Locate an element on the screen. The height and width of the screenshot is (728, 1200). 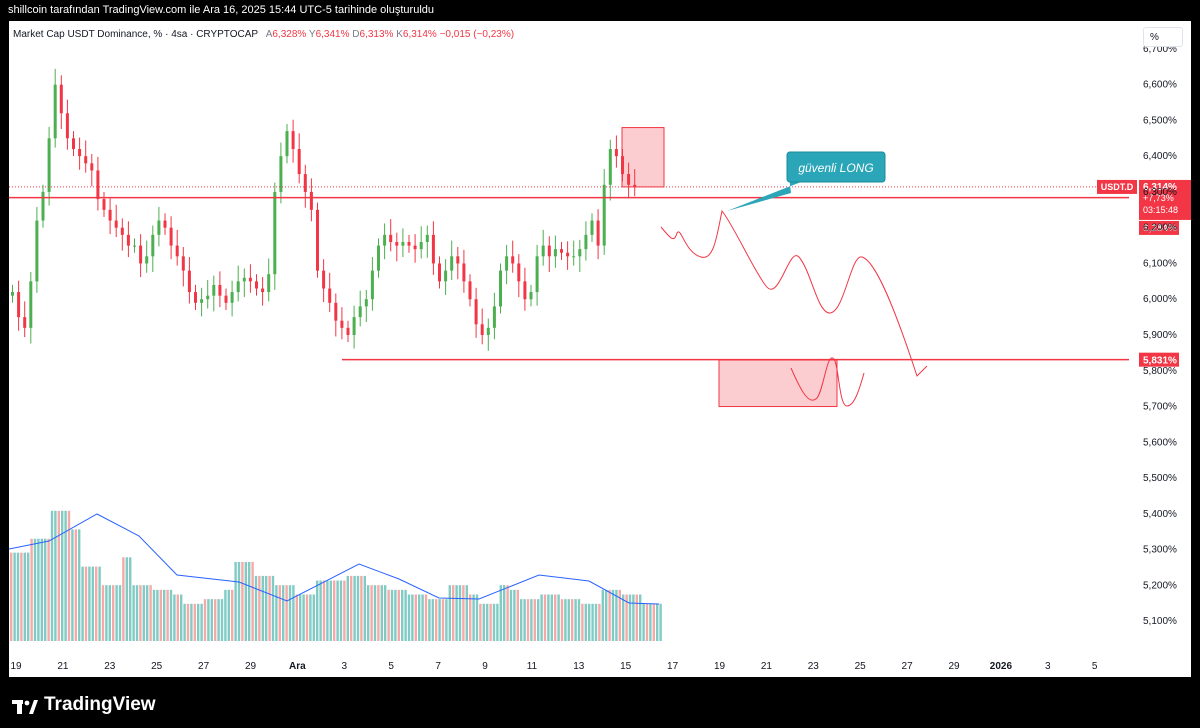
price-tick-label: 5,400% is located at coordinates (1160, 514).